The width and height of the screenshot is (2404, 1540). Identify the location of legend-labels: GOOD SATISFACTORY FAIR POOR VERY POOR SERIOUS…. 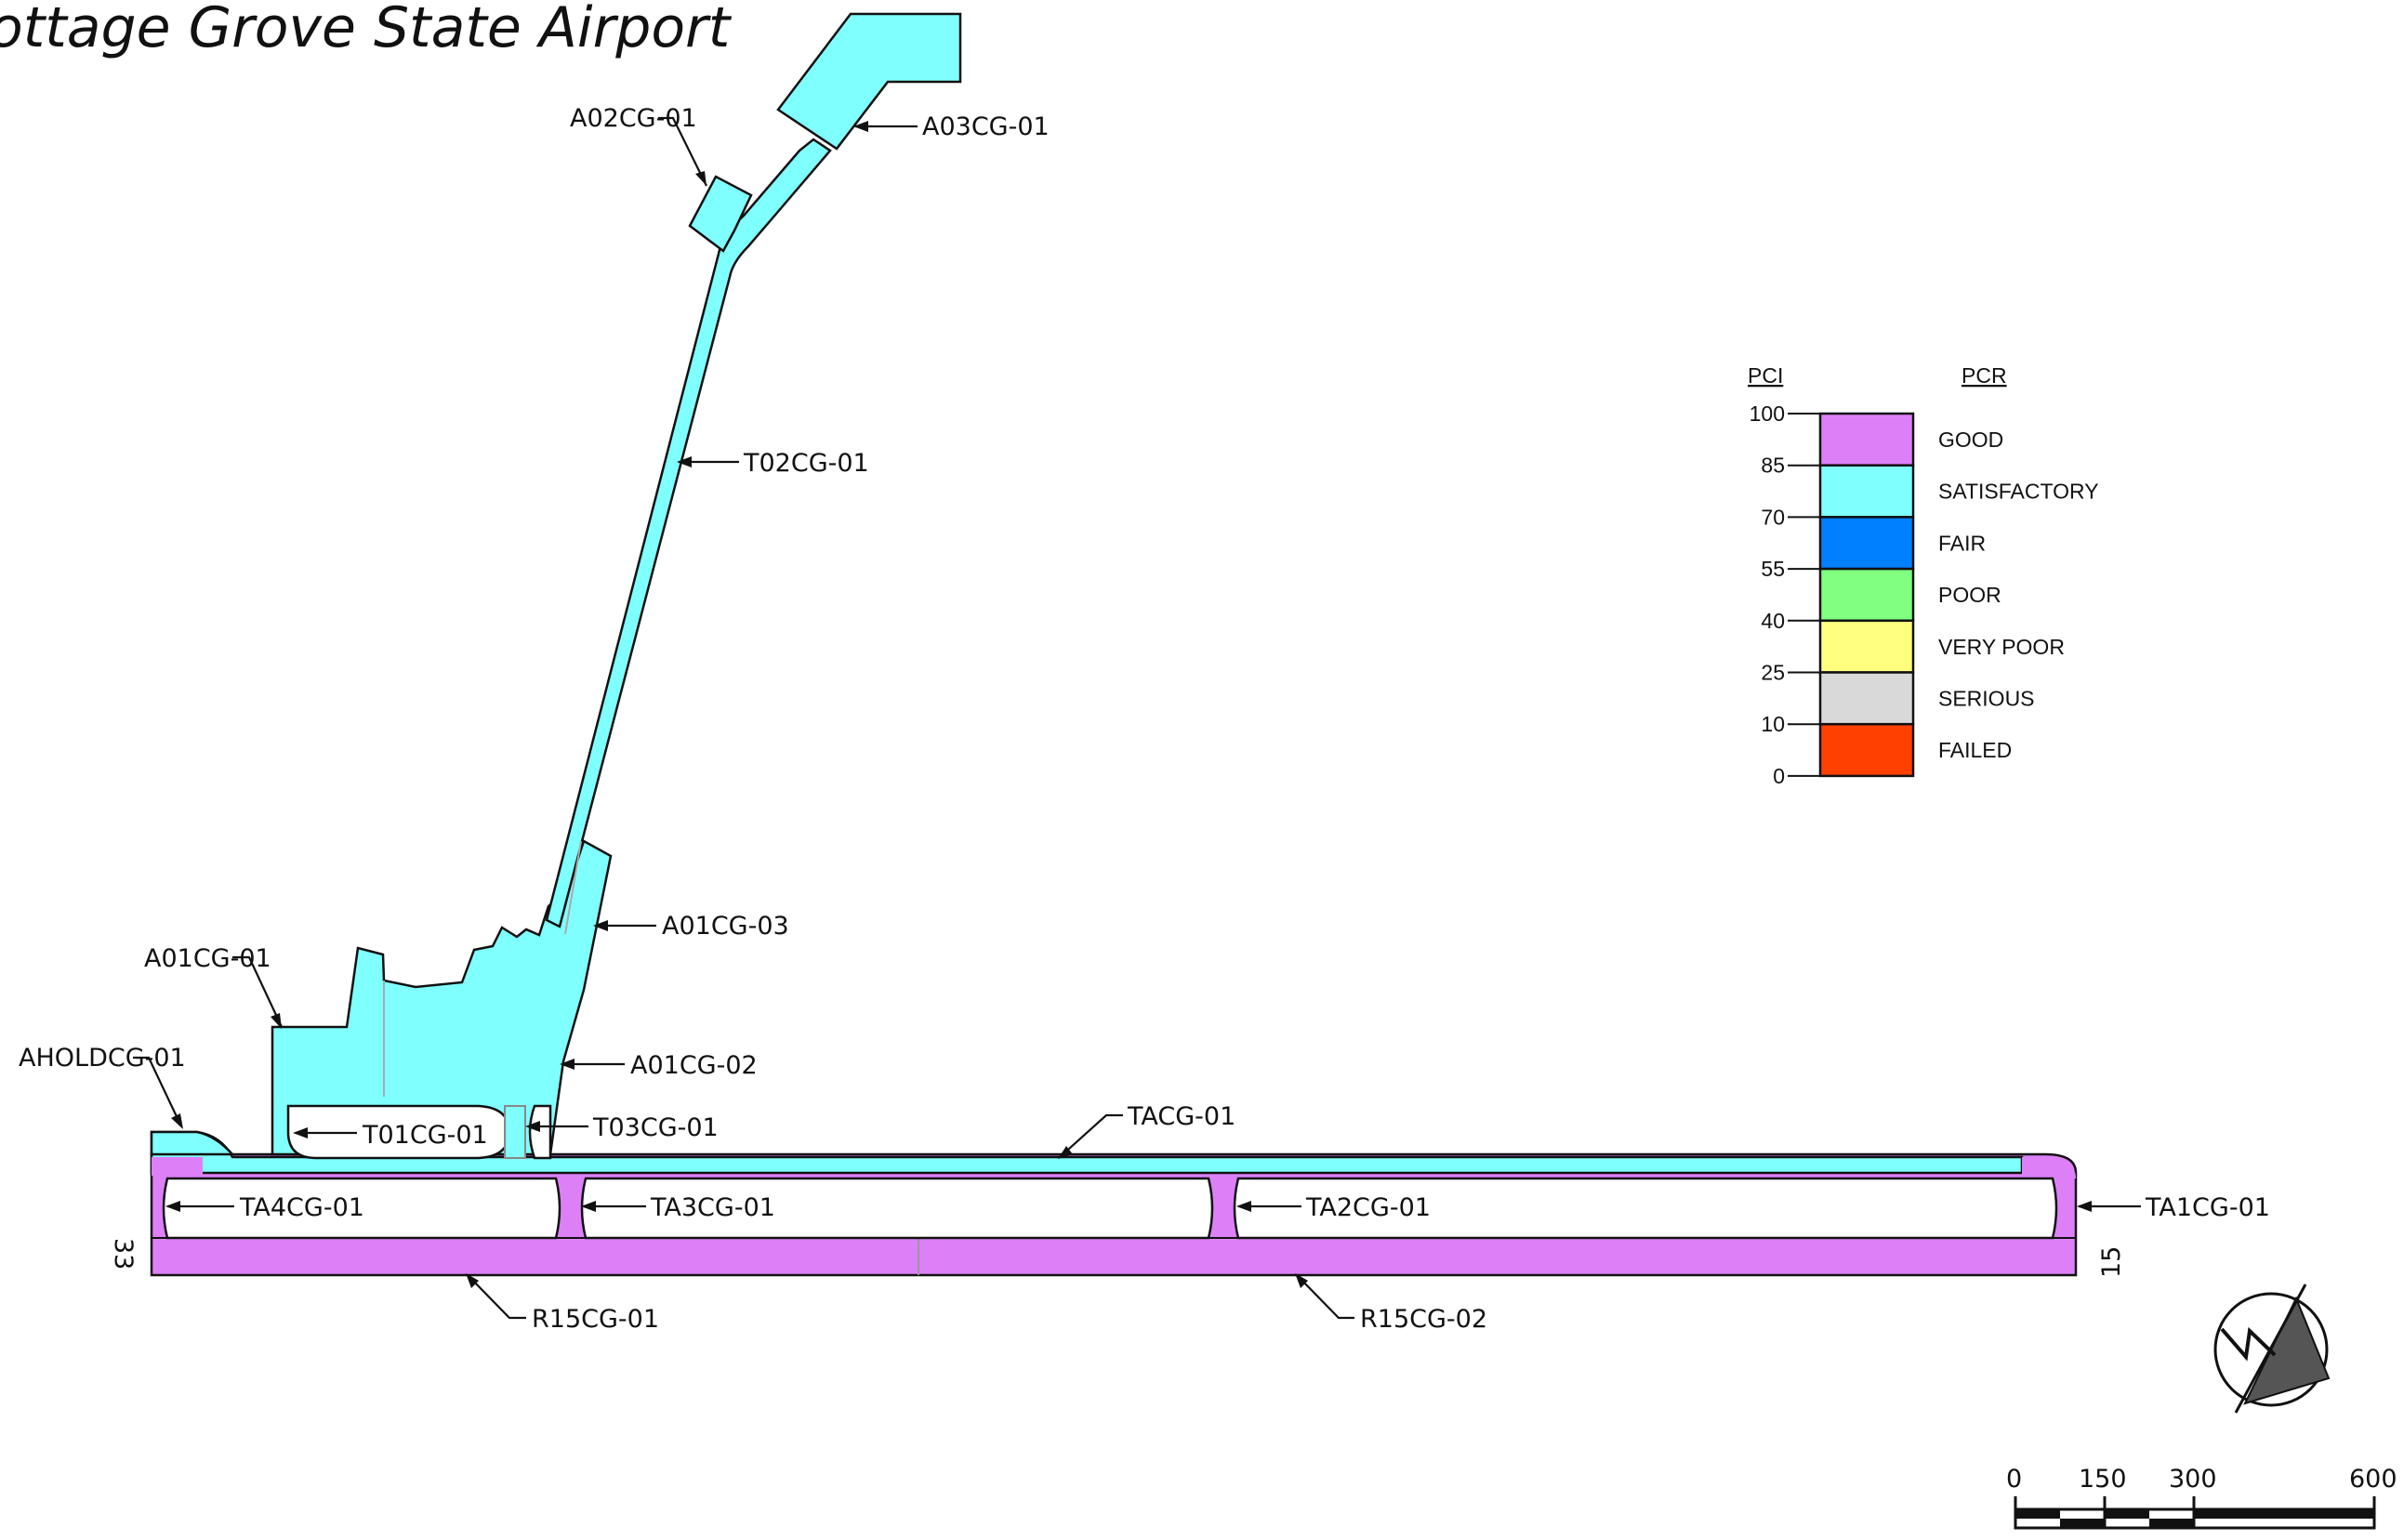
(2018, 595).